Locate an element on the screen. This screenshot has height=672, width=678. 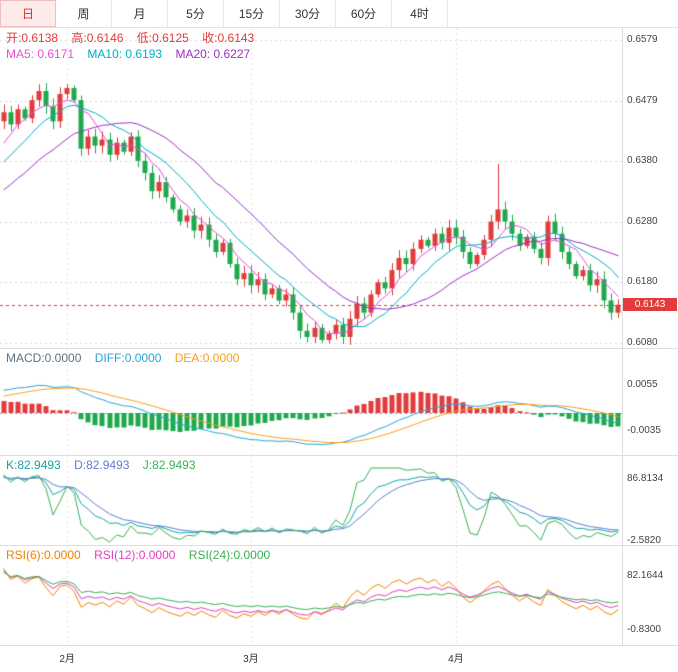
macd-axis-label: 0.0055 is located at coordinates (642, 384).